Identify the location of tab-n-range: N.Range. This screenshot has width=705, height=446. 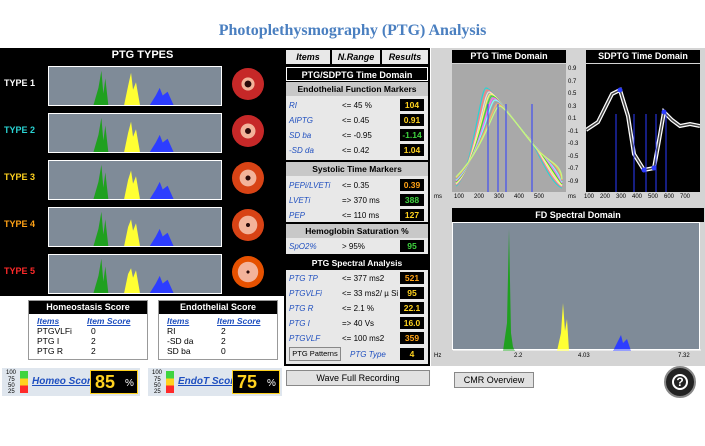
(356, 57).